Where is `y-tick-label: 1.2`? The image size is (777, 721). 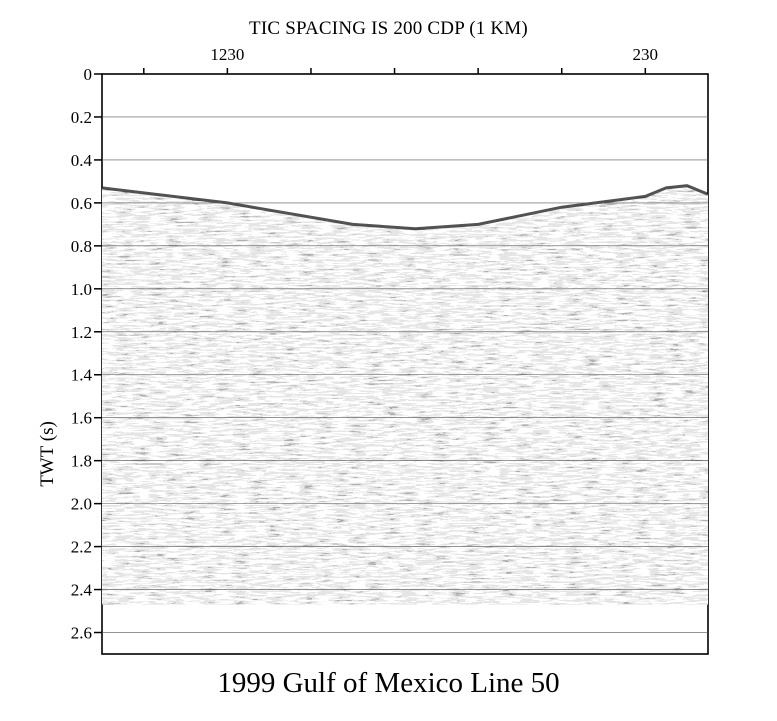 y-tick-label: 1.2 is located at coordinates (81, 332).